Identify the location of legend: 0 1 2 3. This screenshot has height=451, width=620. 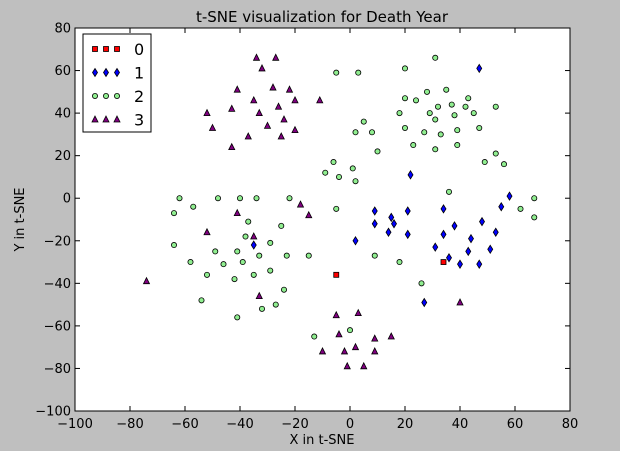
(117, 83).